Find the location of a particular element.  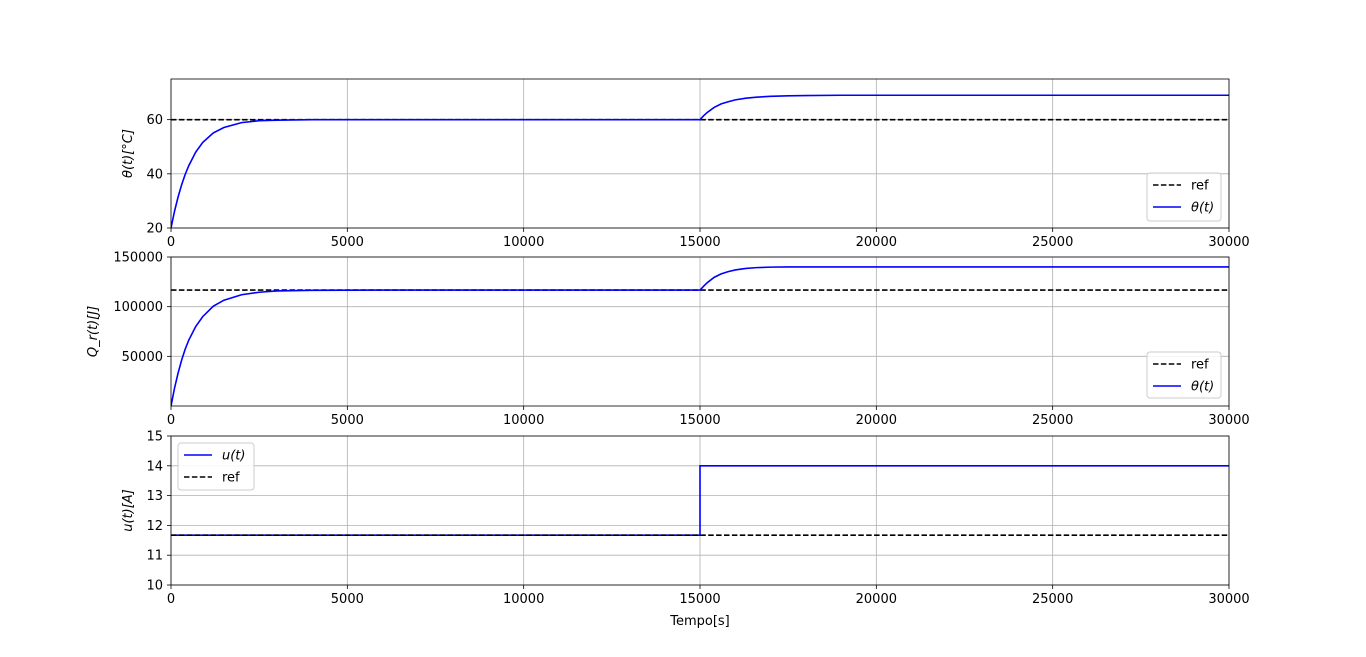

series-group is located at coordinates (700, 500).